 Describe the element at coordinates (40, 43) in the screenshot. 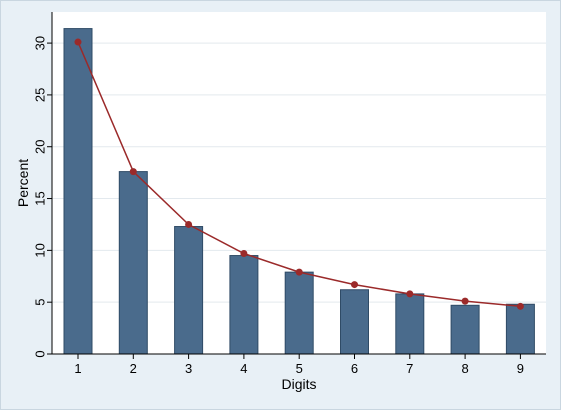

I see `y-tick-label: 30` at that location.